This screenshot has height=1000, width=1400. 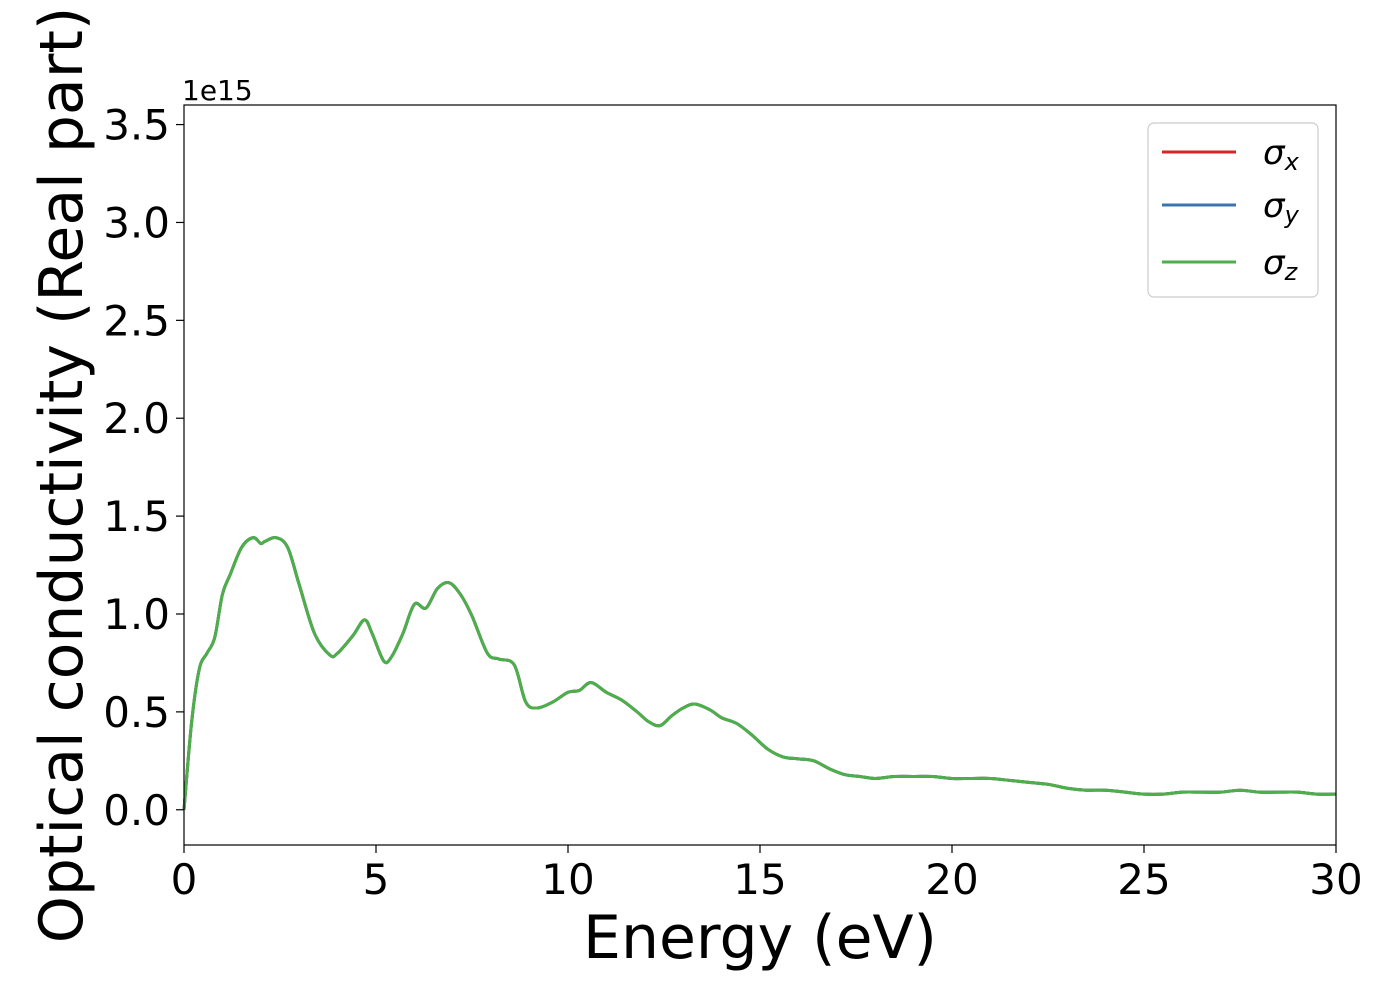 What do you see at coordinates (136, 418) in the screenshot?
I see `y-tick-label: 2.0` at bounding box center [136, 418].